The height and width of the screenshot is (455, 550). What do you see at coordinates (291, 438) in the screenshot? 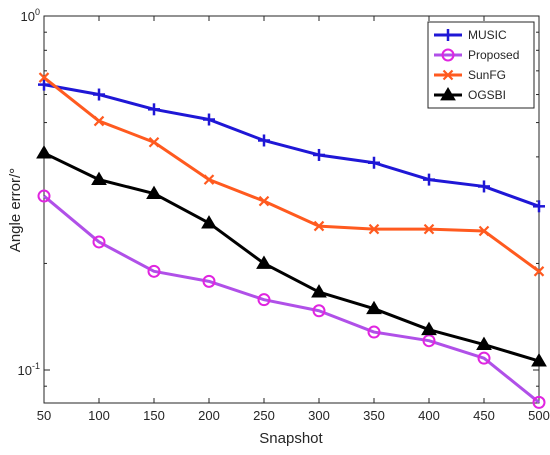
I see `x-axis-label: Snapshot` at bounding box center [291, 438].